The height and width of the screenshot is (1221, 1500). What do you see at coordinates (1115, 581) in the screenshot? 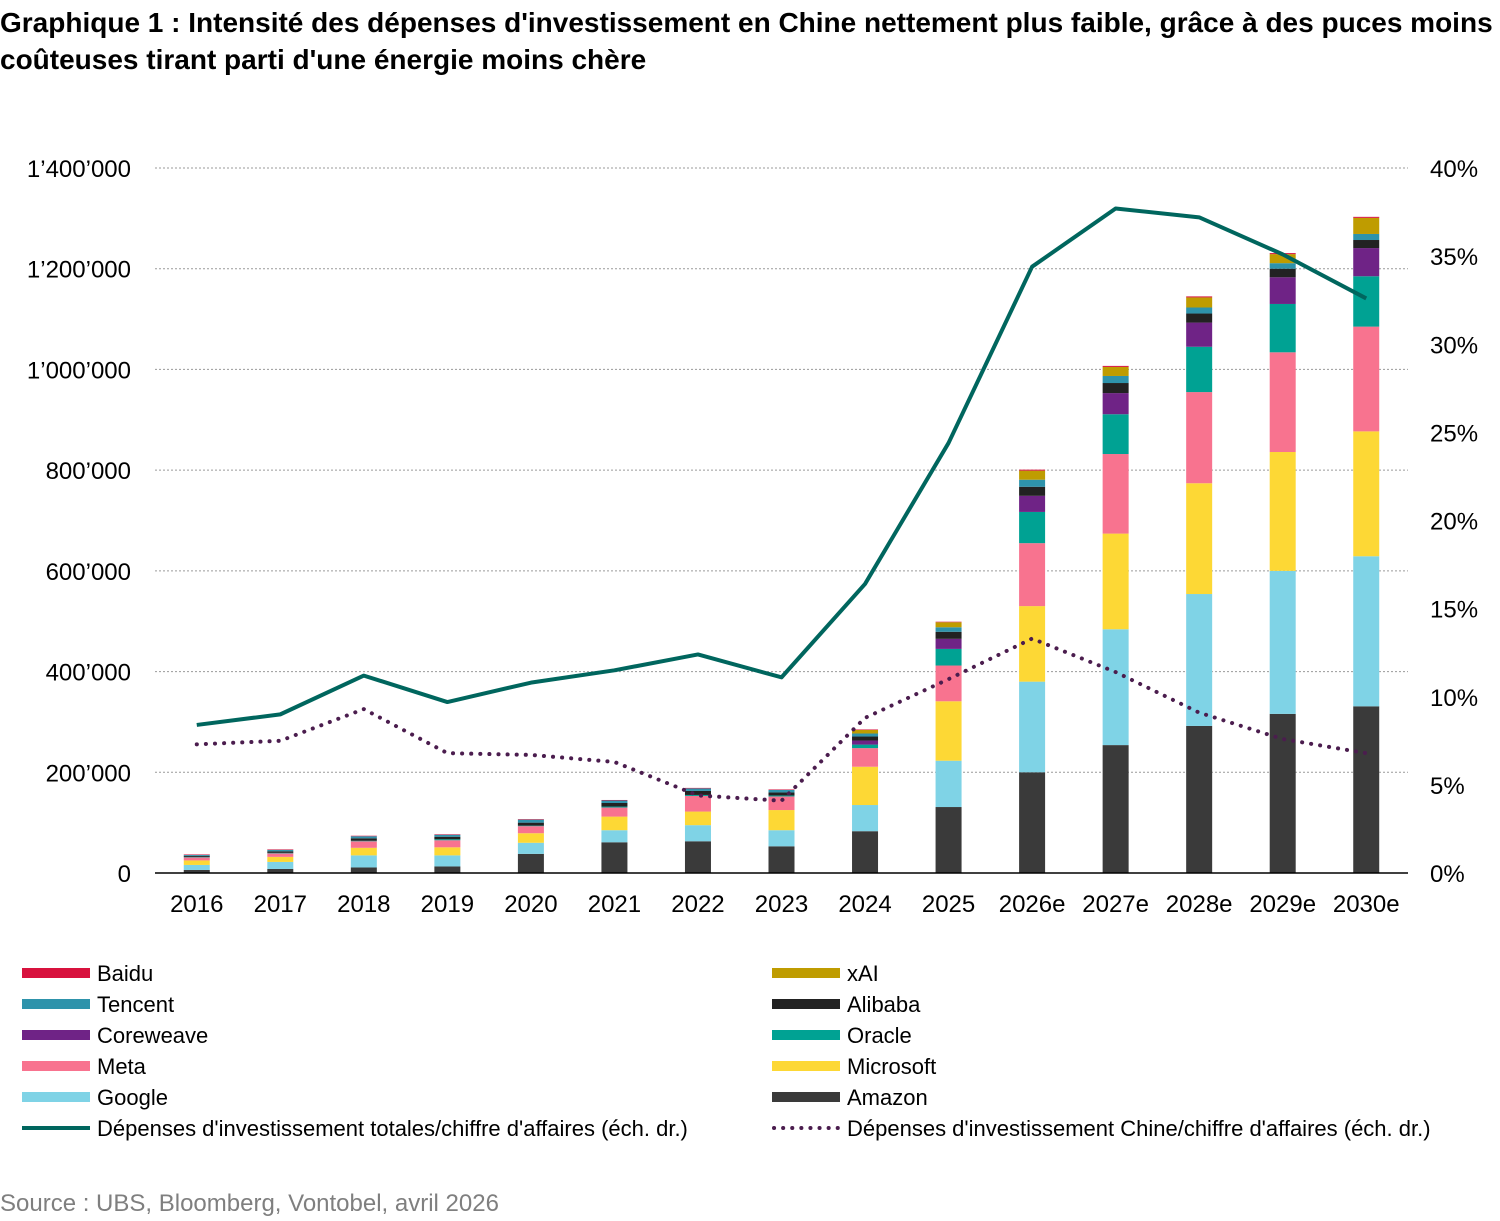
I see `bar-microsoft-2027e` at bounding box center [1115, 581].